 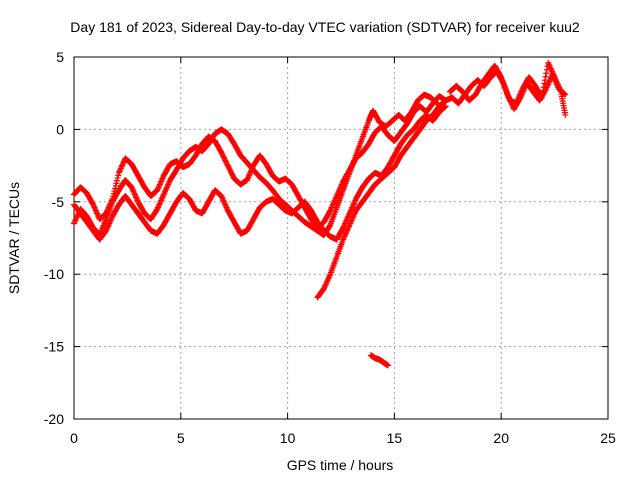 What do you see at coordinates (58, 202) in the screenshot?
I see `y-tick-label: -5` at bounding box center [58, 202].